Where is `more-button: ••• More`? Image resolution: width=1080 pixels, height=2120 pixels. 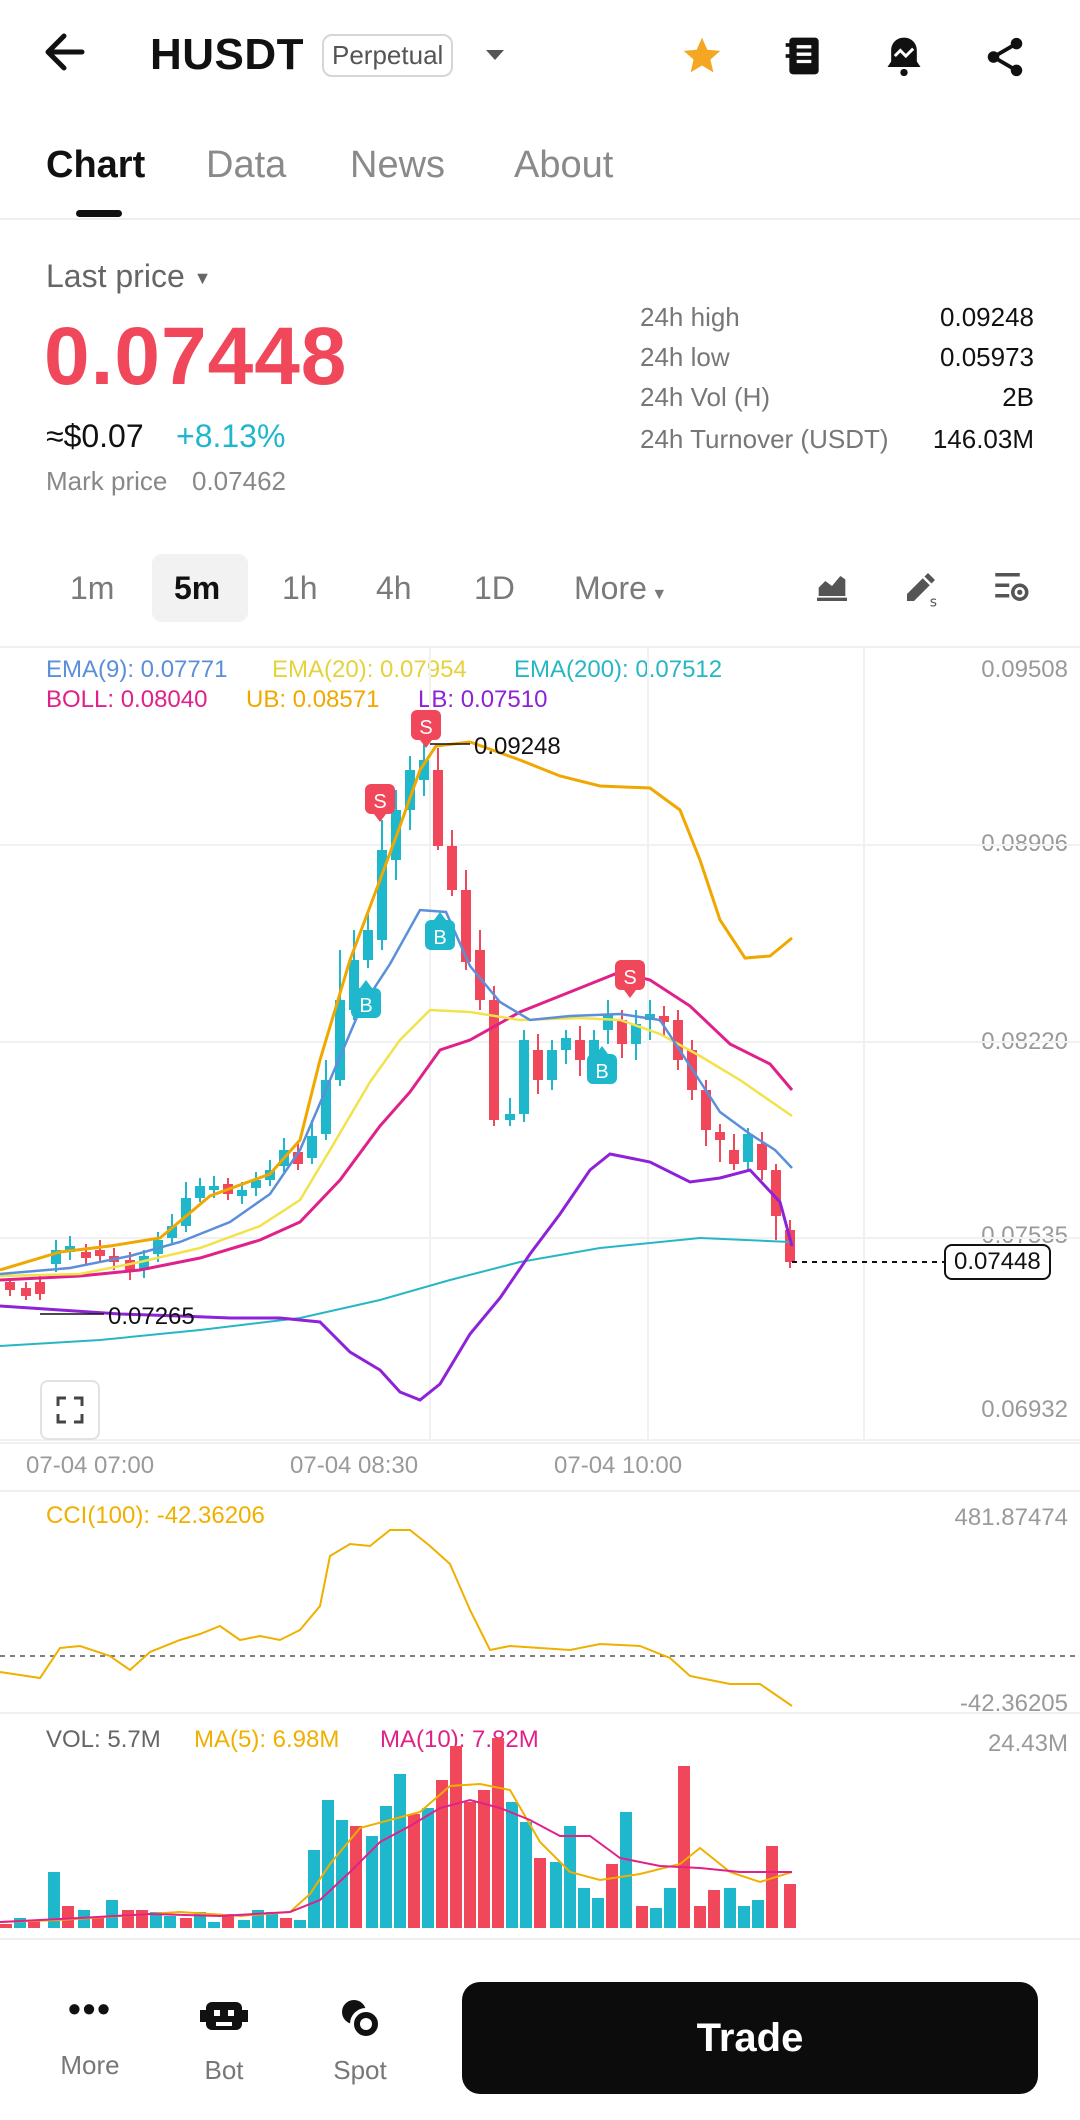
more-button: ••• More is located at coordinates (90, 2034).